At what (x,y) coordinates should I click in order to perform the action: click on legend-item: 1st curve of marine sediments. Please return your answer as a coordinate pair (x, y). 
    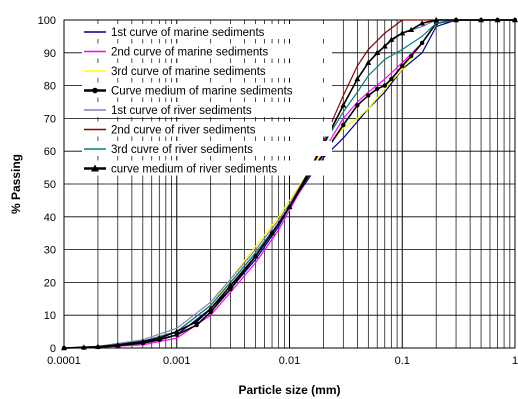
    Looking at the image, I should click on (207, 31).